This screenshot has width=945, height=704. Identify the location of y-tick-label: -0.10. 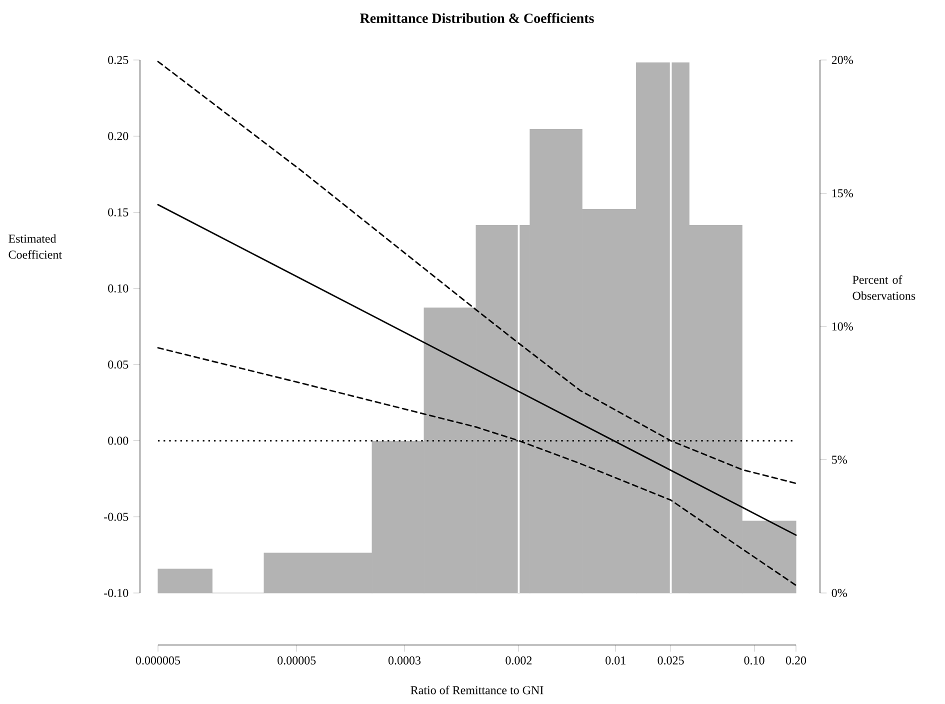
(116, 593).